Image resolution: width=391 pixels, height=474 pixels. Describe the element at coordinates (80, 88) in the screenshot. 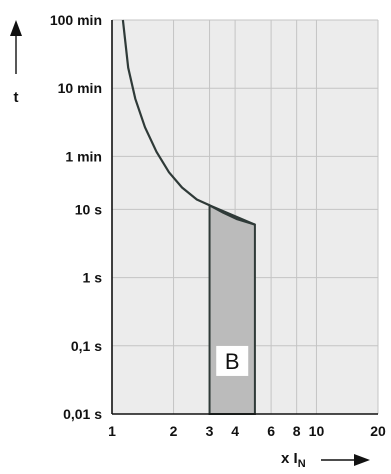

I see `y-tick-label: 10 min` at that location.